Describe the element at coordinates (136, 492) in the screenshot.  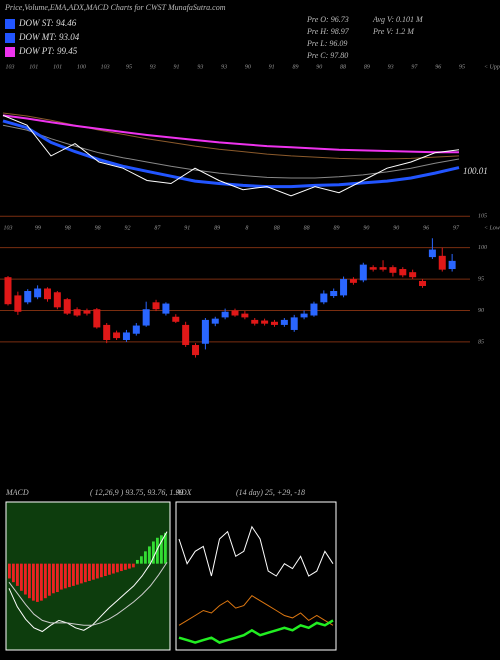
I see `panel-params: ( 12,26,9 ) 93.75, 93.76, 1.99` at that location.